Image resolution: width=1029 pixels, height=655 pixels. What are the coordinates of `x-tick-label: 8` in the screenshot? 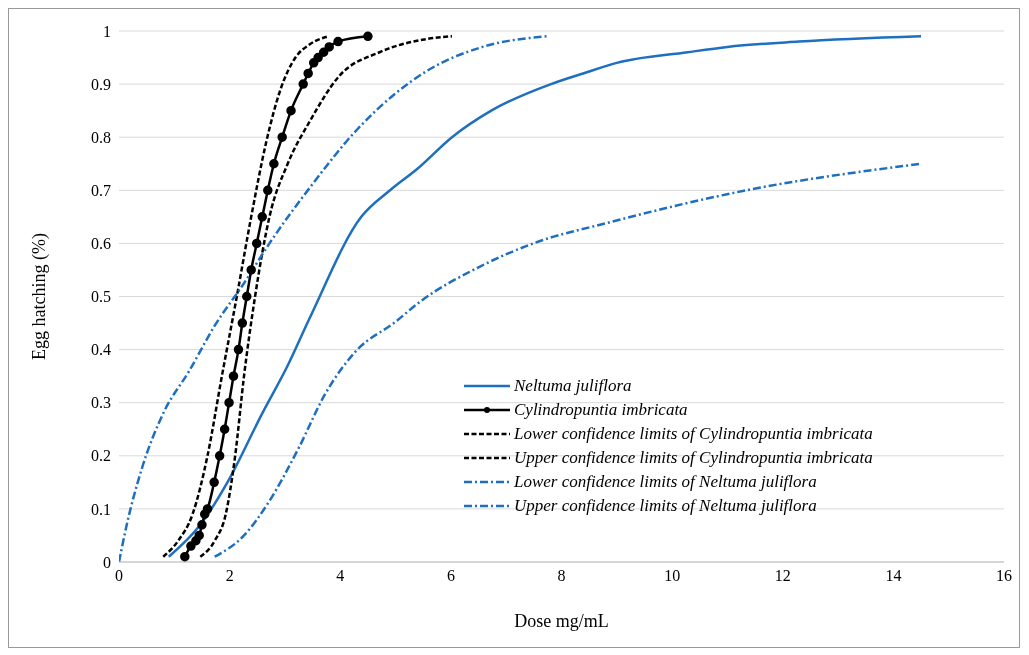 It's located at (561, 576).